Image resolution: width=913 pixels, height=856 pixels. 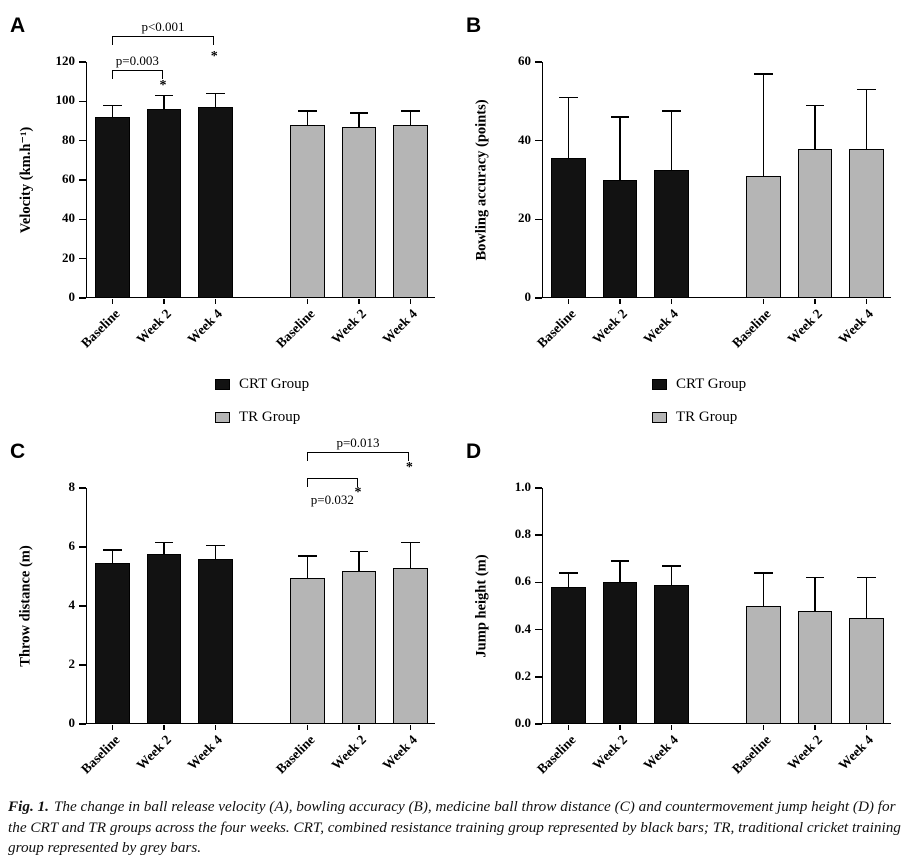 What do you see at coordinates (245, 178) in the screenshot?
I see `plot-area-velocity: 0 20 40 60 80 100 120` at bounding box center [245, 178].